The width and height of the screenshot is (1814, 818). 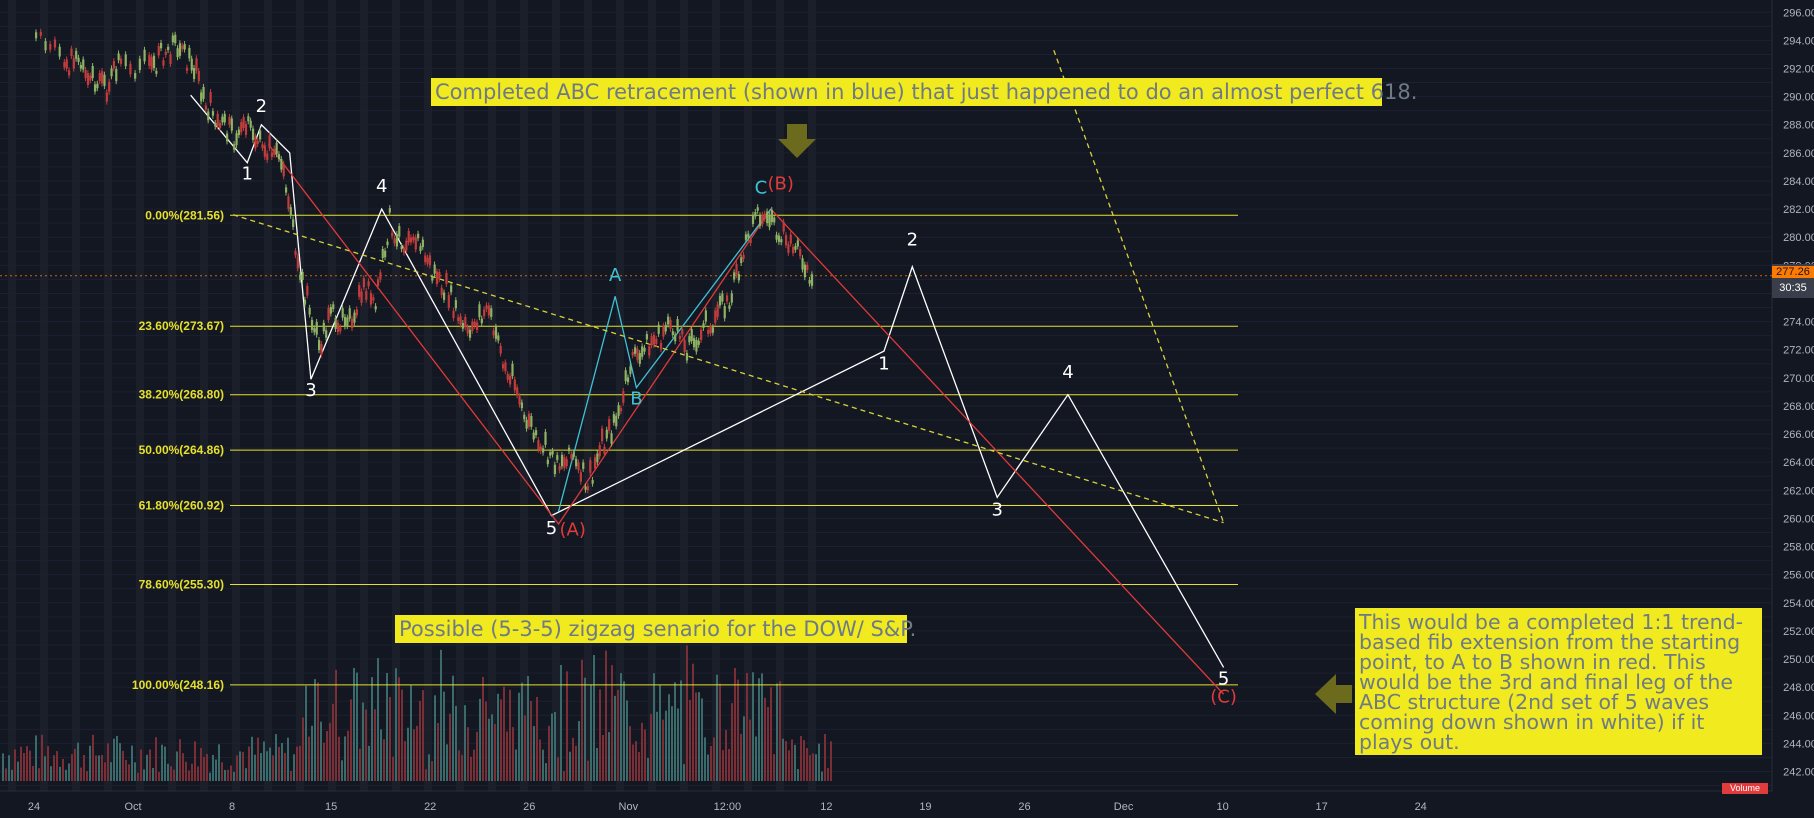 What do you see at coordinates (1067, 372) in the screenshot?
I see `wave-label: 4` at bounding box center [1067, 372].